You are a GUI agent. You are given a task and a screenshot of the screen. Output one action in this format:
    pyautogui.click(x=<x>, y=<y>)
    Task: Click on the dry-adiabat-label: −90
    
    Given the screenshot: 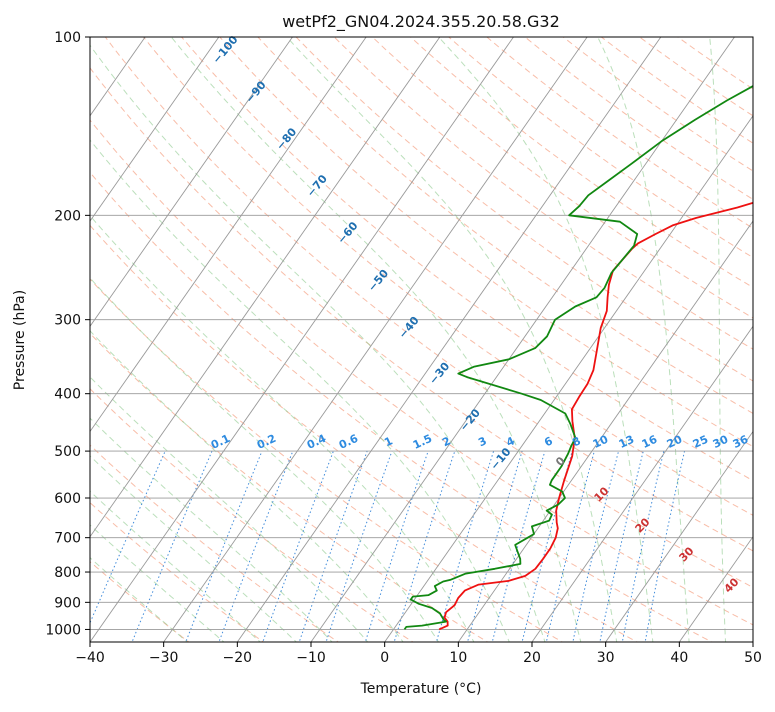 What is the action you would take?
    pyautogui.click(x=256, y=91)
    